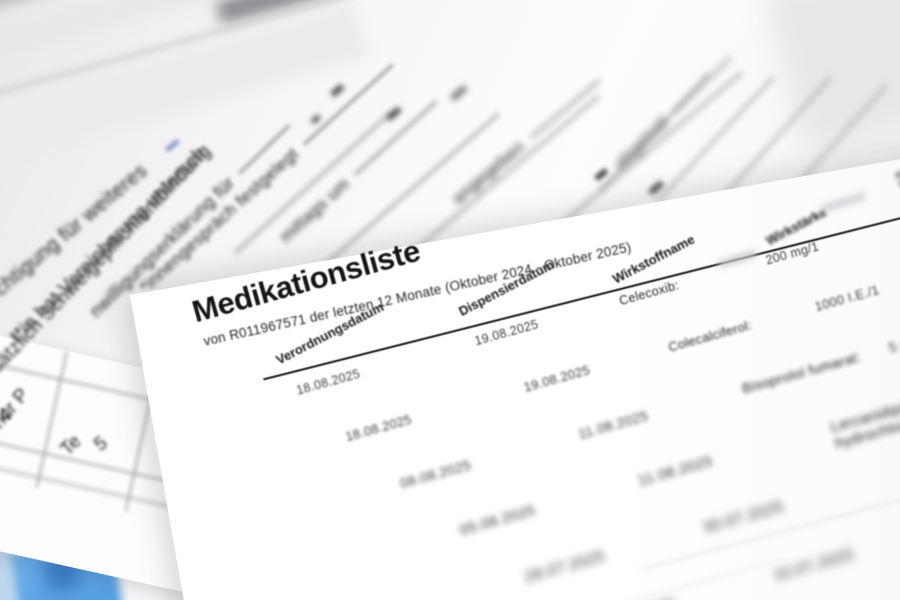 This screenshot has height=600, width=900. I want to click on cell-wirkstoffname: Bisoprolol fumarat:, so click(801, 372).